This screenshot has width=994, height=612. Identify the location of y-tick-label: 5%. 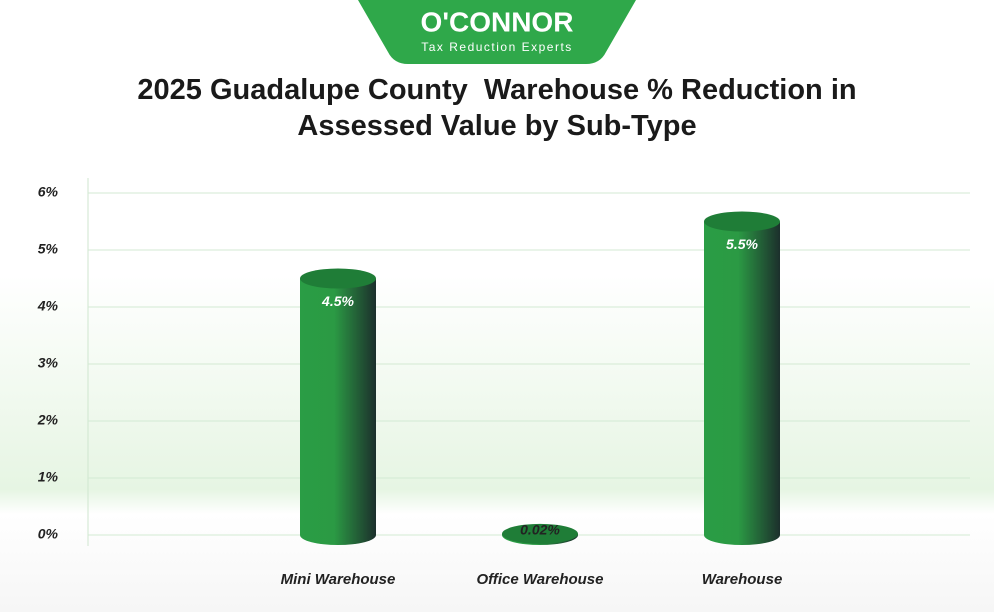
(48, 249).